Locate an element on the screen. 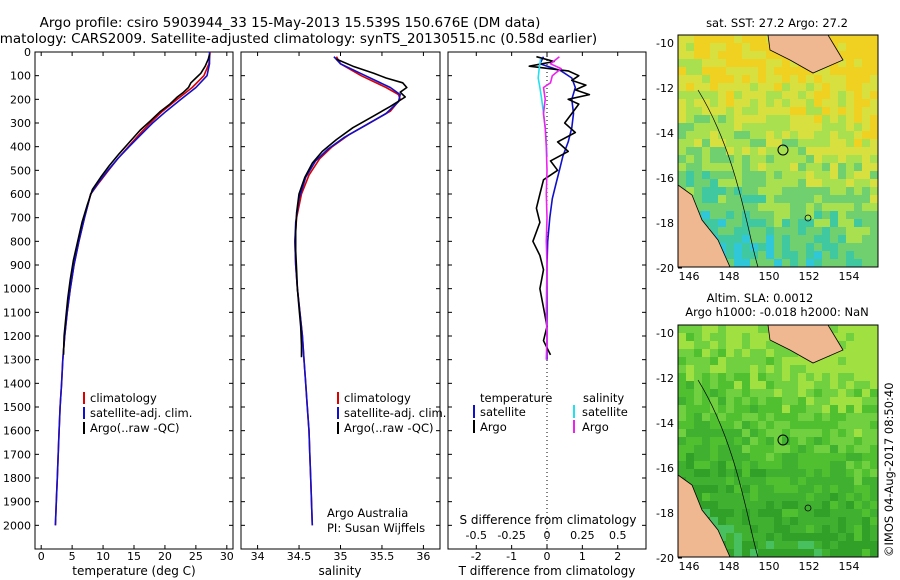 This screenshot has height=580, width=900. y-tick-label: 0 is located at coordinates (27, 52).